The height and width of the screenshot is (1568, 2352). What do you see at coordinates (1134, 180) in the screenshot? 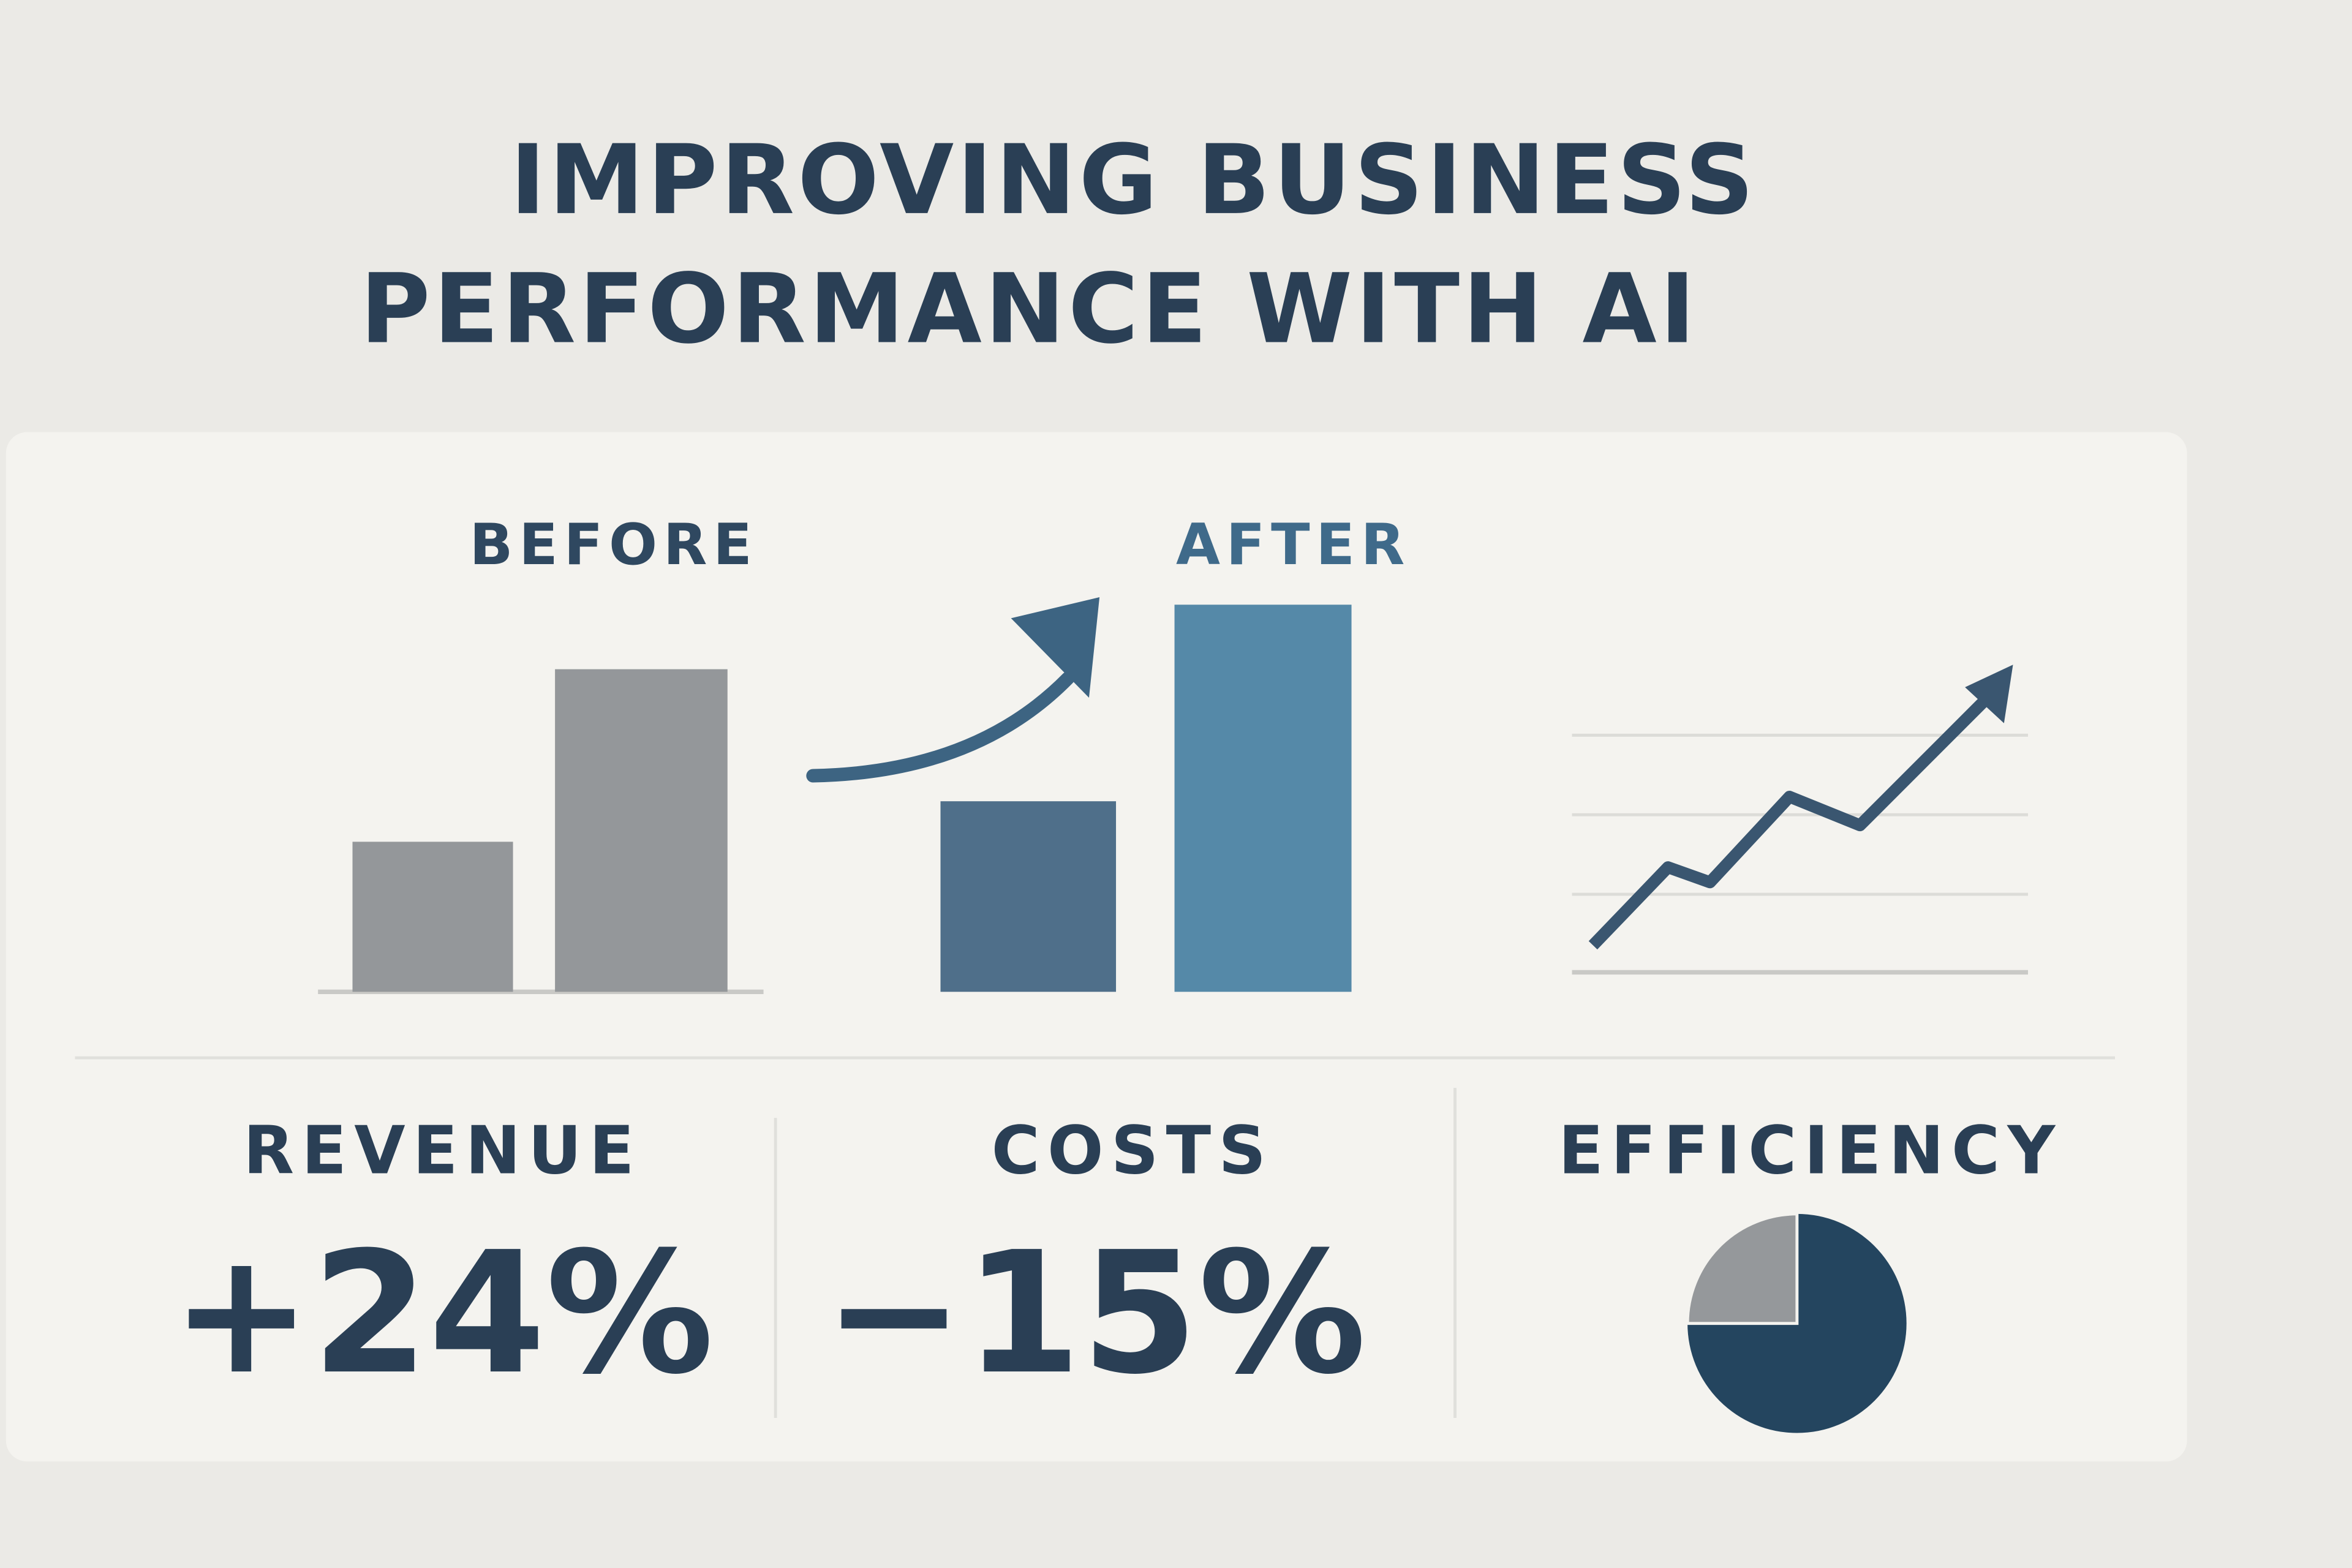
I see `title-line: IMPROVING BUSINESS` at bounding box center [1134, 180].